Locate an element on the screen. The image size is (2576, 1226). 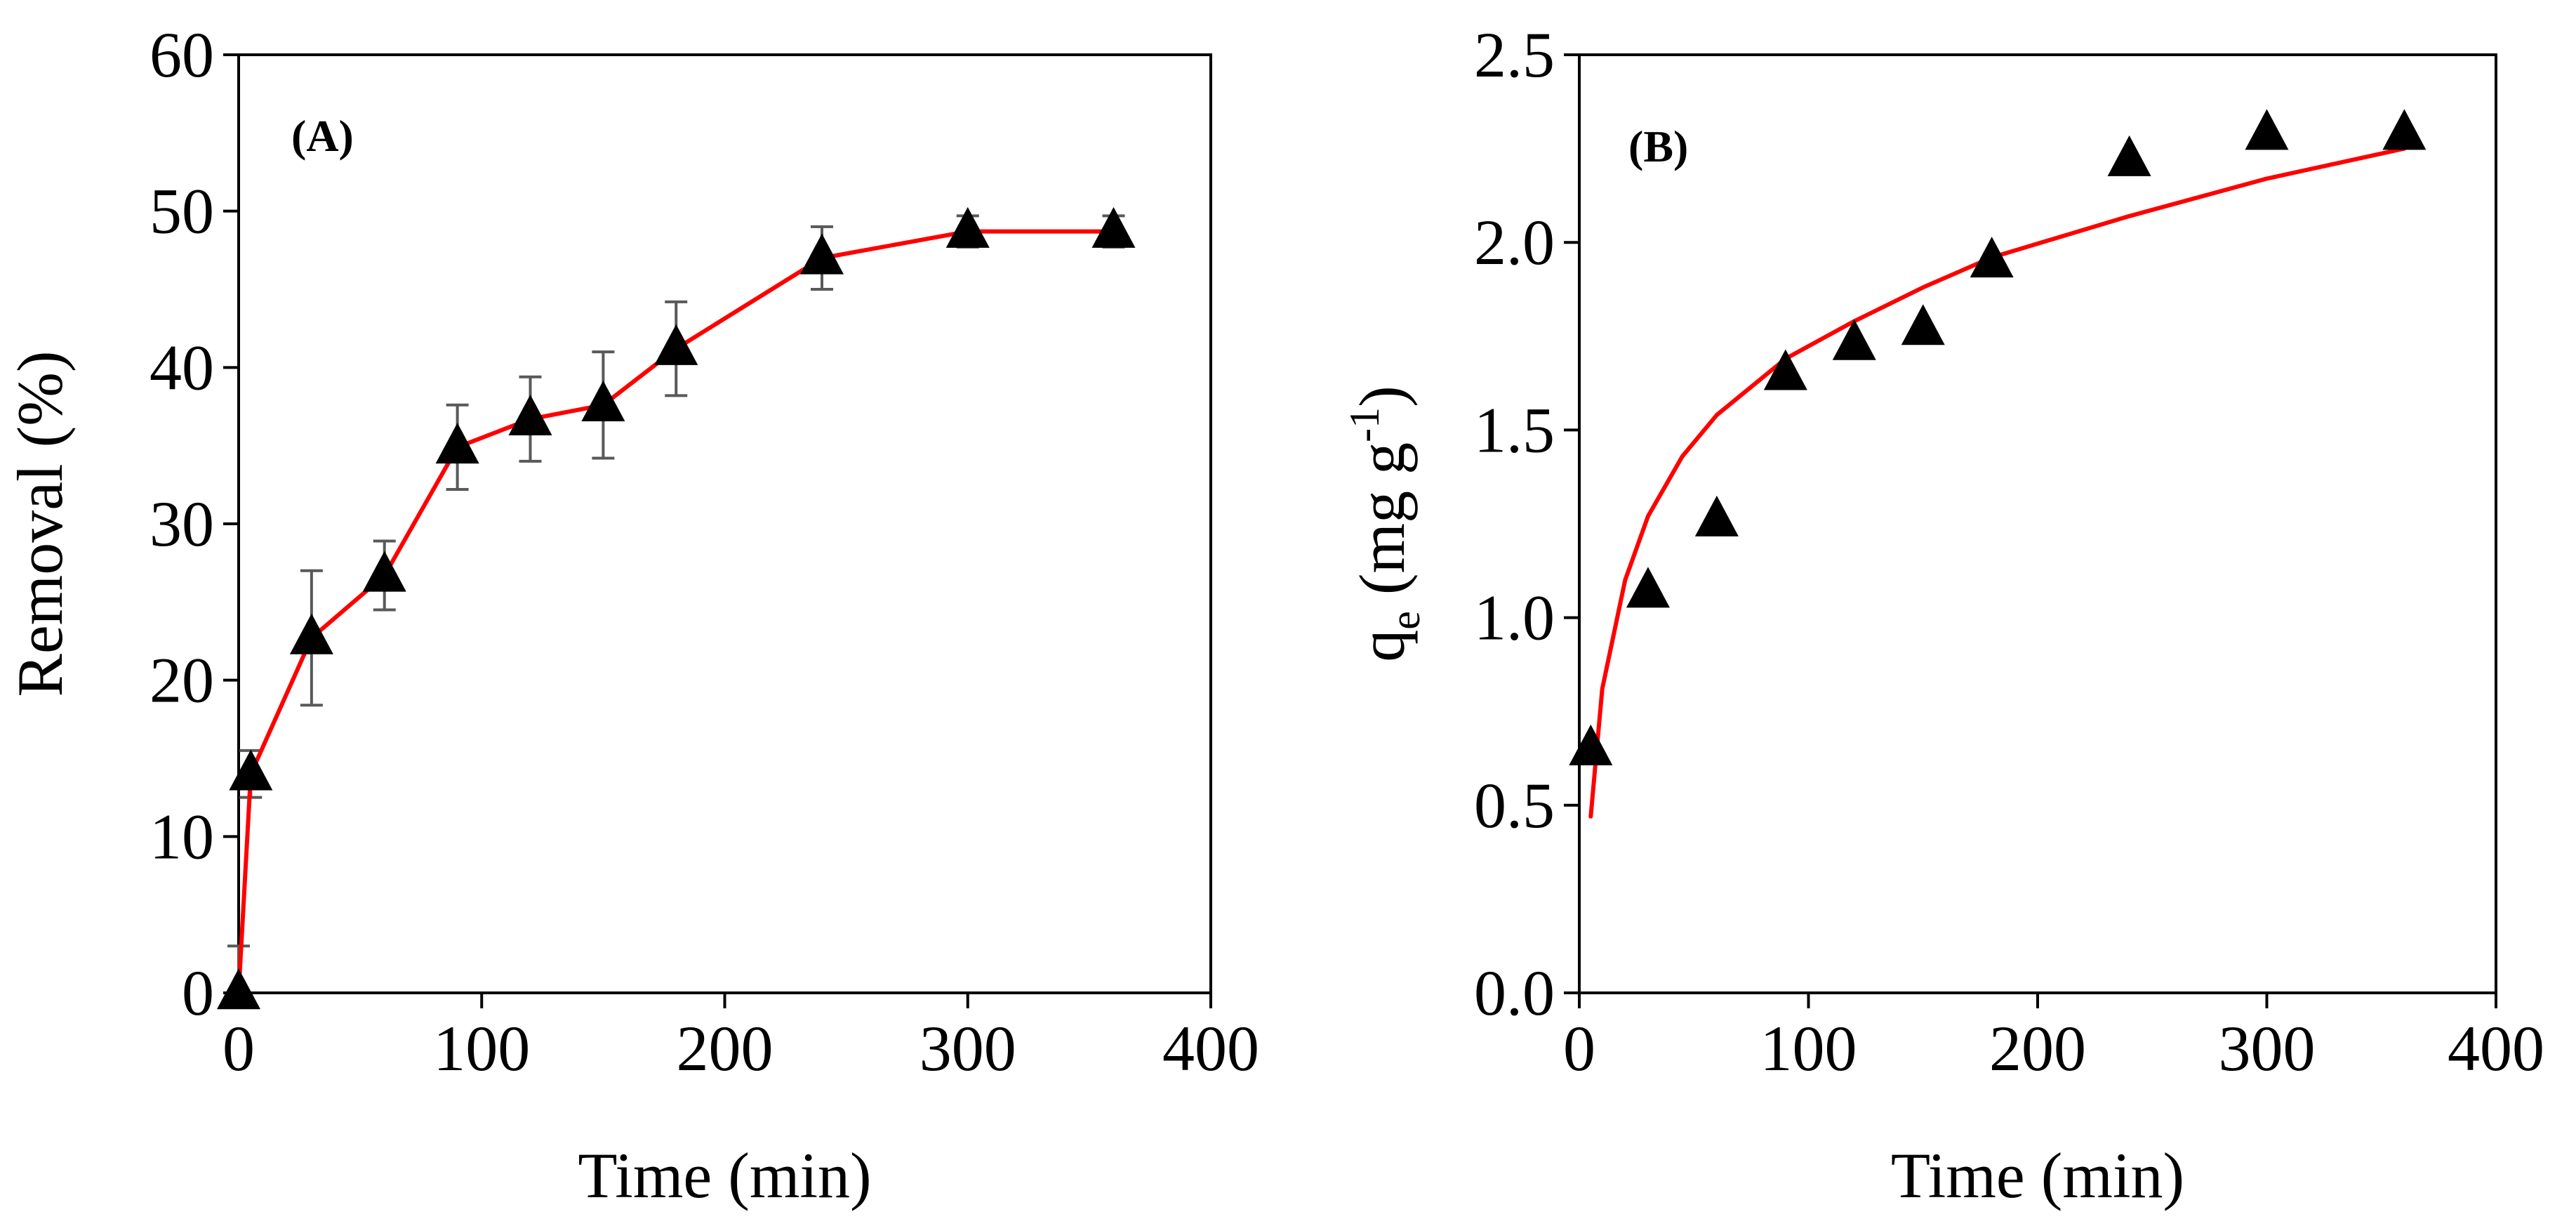
y-tick-label: 30 is located at coordinates (182, 524).